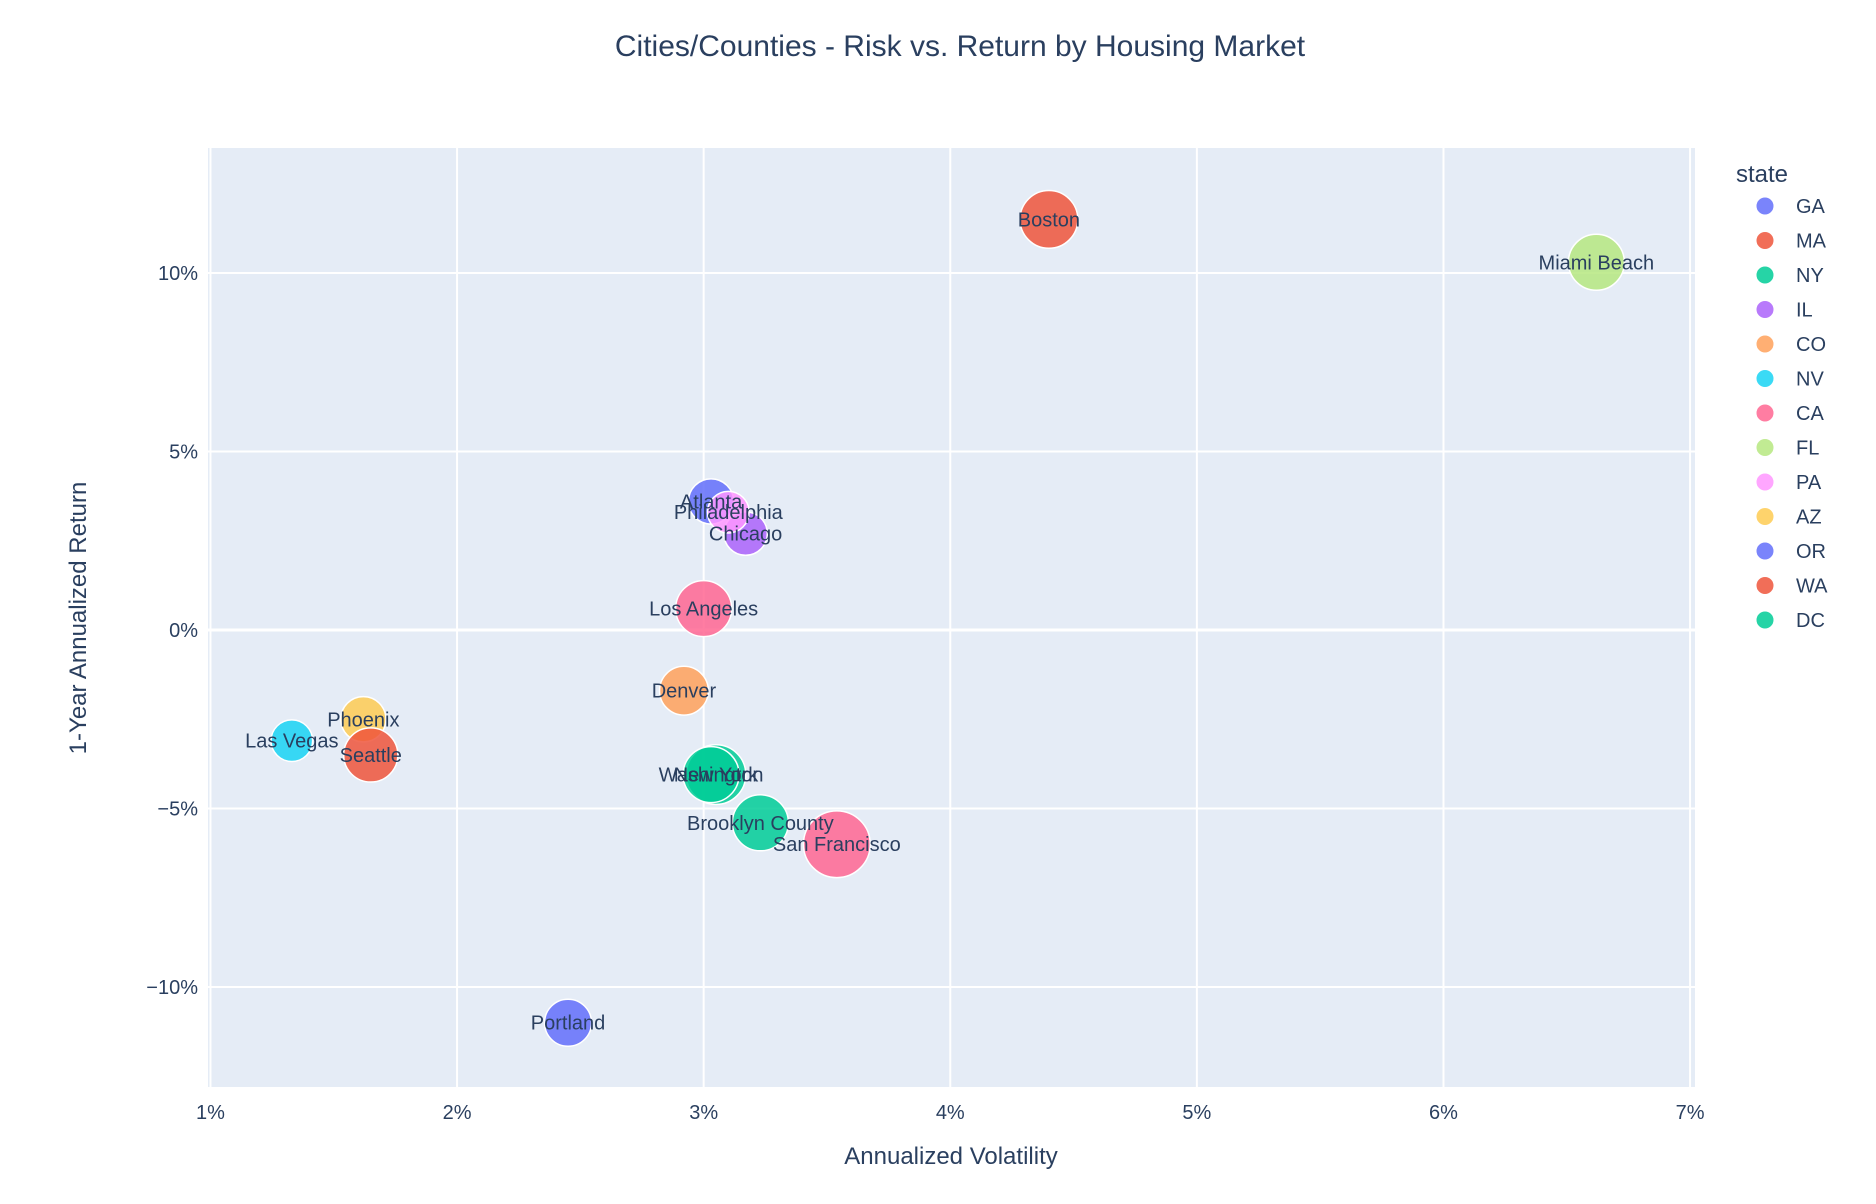 This screenshot has height=1204, width=1876. Describe the element at coordinates (1791, 242) in the screenshot. I see `legend-item-ma: MA` at that location.